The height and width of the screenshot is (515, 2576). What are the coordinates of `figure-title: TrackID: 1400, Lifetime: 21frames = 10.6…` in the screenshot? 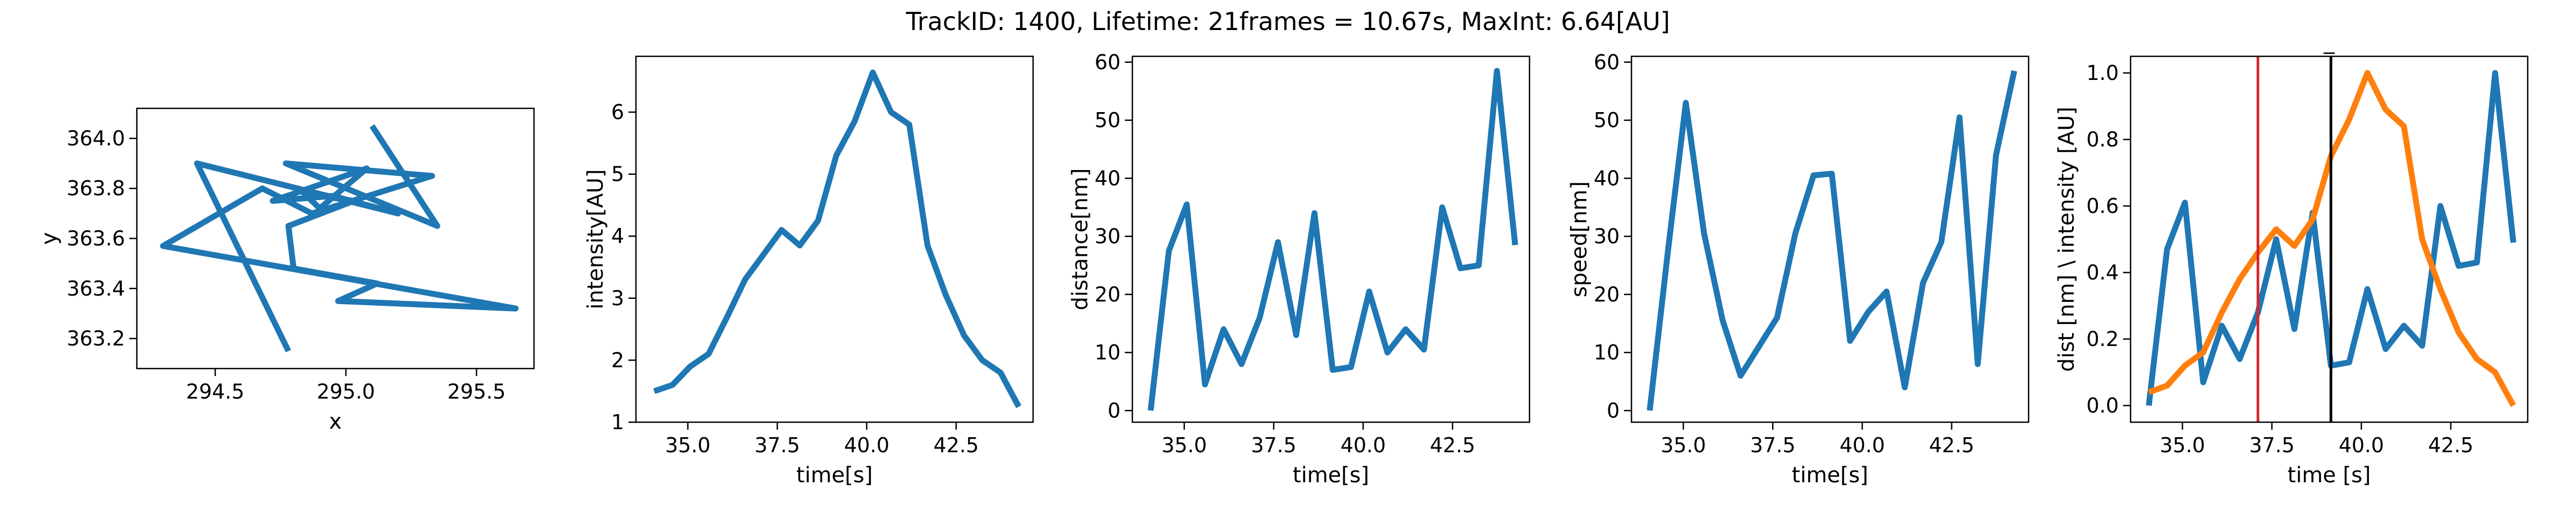 It's located at (1287, 22).